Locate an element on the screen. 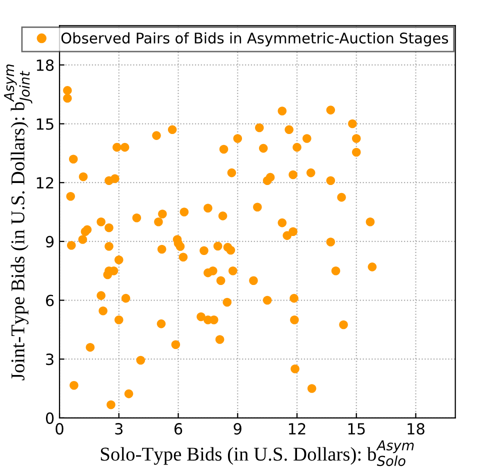 The width and height of the screenshot is (496, 468). y-tick-label: 18 is located at coordinates (45, 65).